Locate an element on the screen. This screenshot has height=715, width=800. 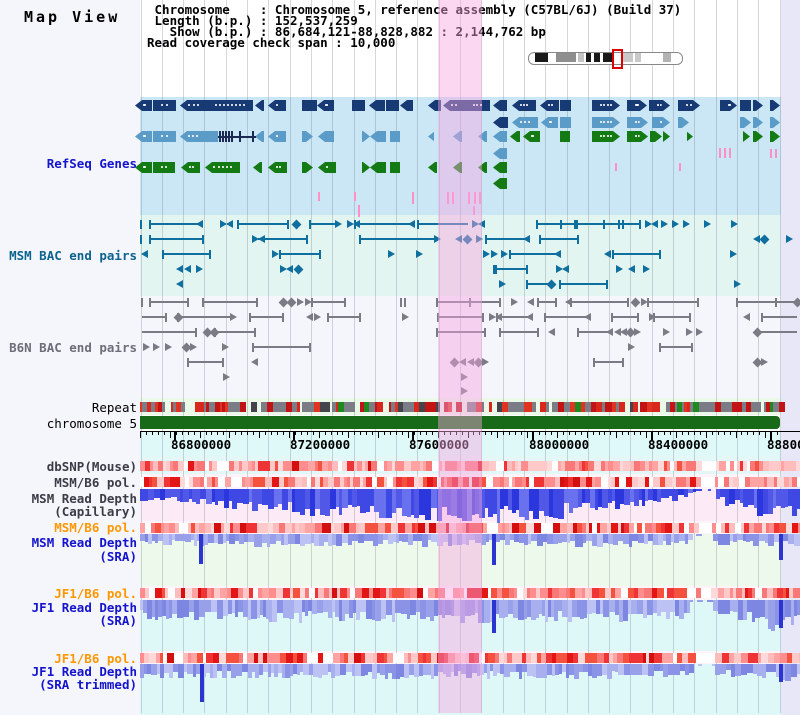
msm-bac-range-line is located at coordinates (282, 239).